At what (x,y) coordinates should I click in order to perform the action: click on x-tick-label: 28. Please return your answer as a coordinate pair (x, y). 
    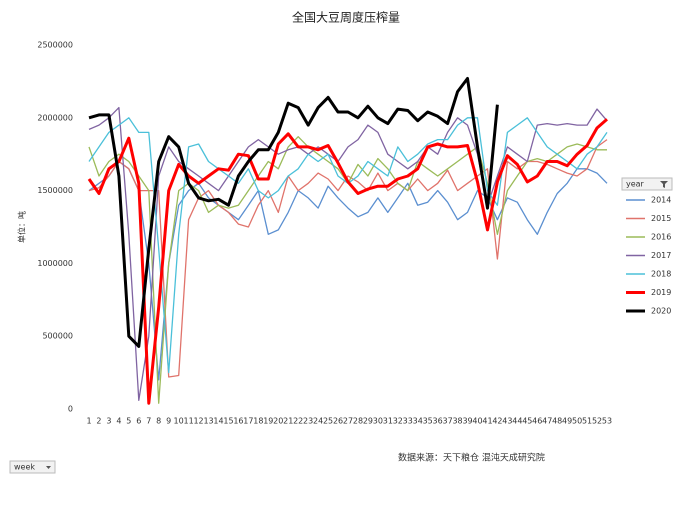
    Looking at the image, I should click on (358, 421).